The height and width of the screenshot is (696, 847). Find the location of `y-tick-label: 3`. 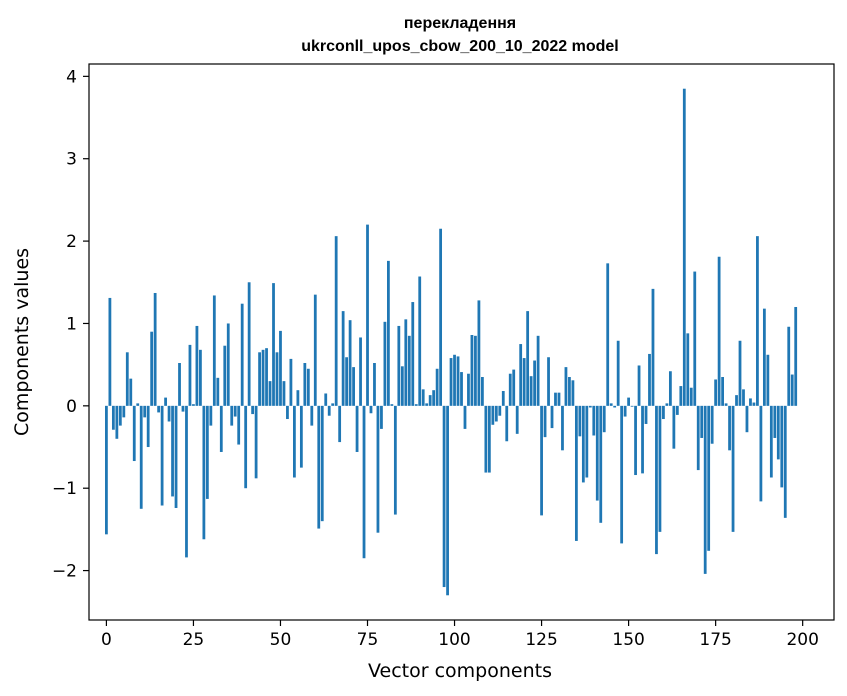

y-tick-label: 3 is located at coordinates (71, 160).